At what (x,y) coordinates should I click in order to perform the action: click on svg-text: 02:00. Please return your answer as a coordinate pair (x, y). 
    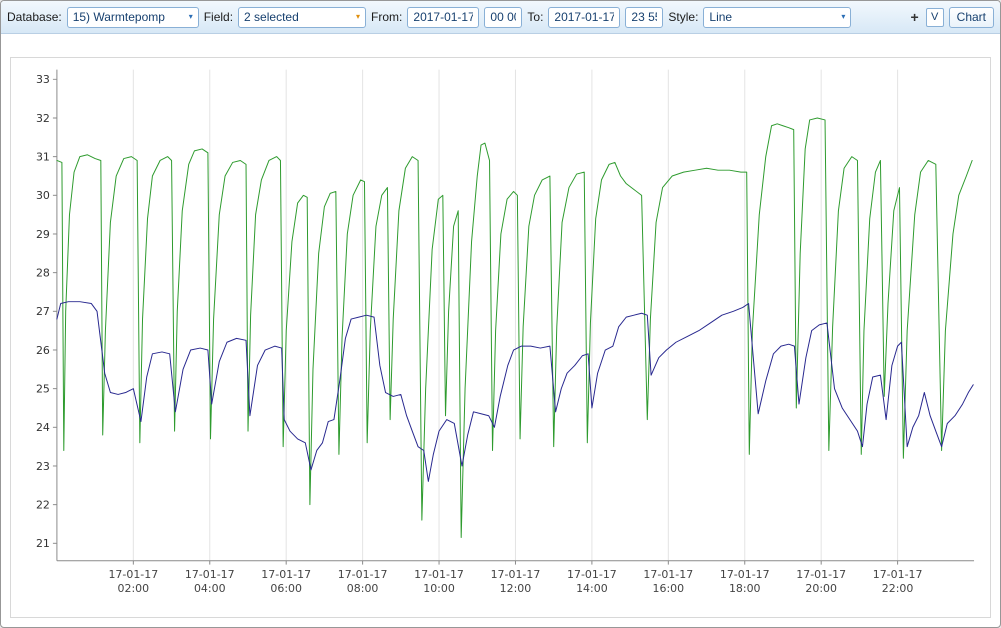
    Looking at the image, I should click on (134, 588).